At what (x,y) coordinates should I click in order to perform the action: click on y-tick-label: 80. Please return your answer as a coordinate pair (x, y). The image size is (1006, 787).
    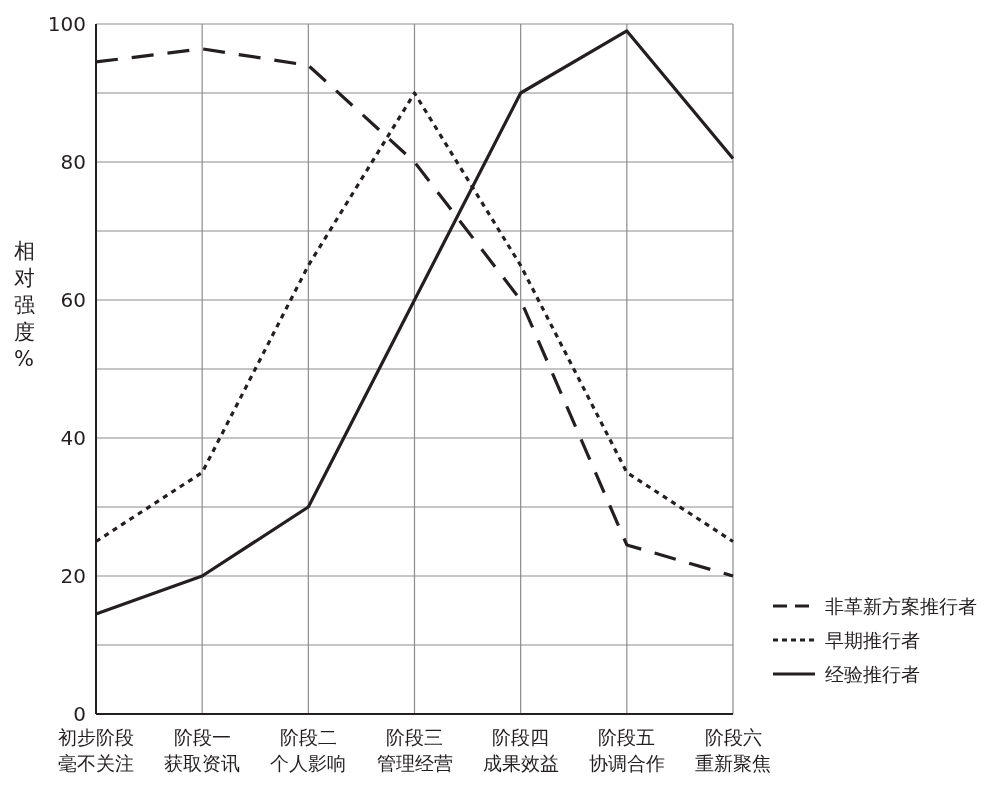
    Looking at the image, I should click on (73, 162).